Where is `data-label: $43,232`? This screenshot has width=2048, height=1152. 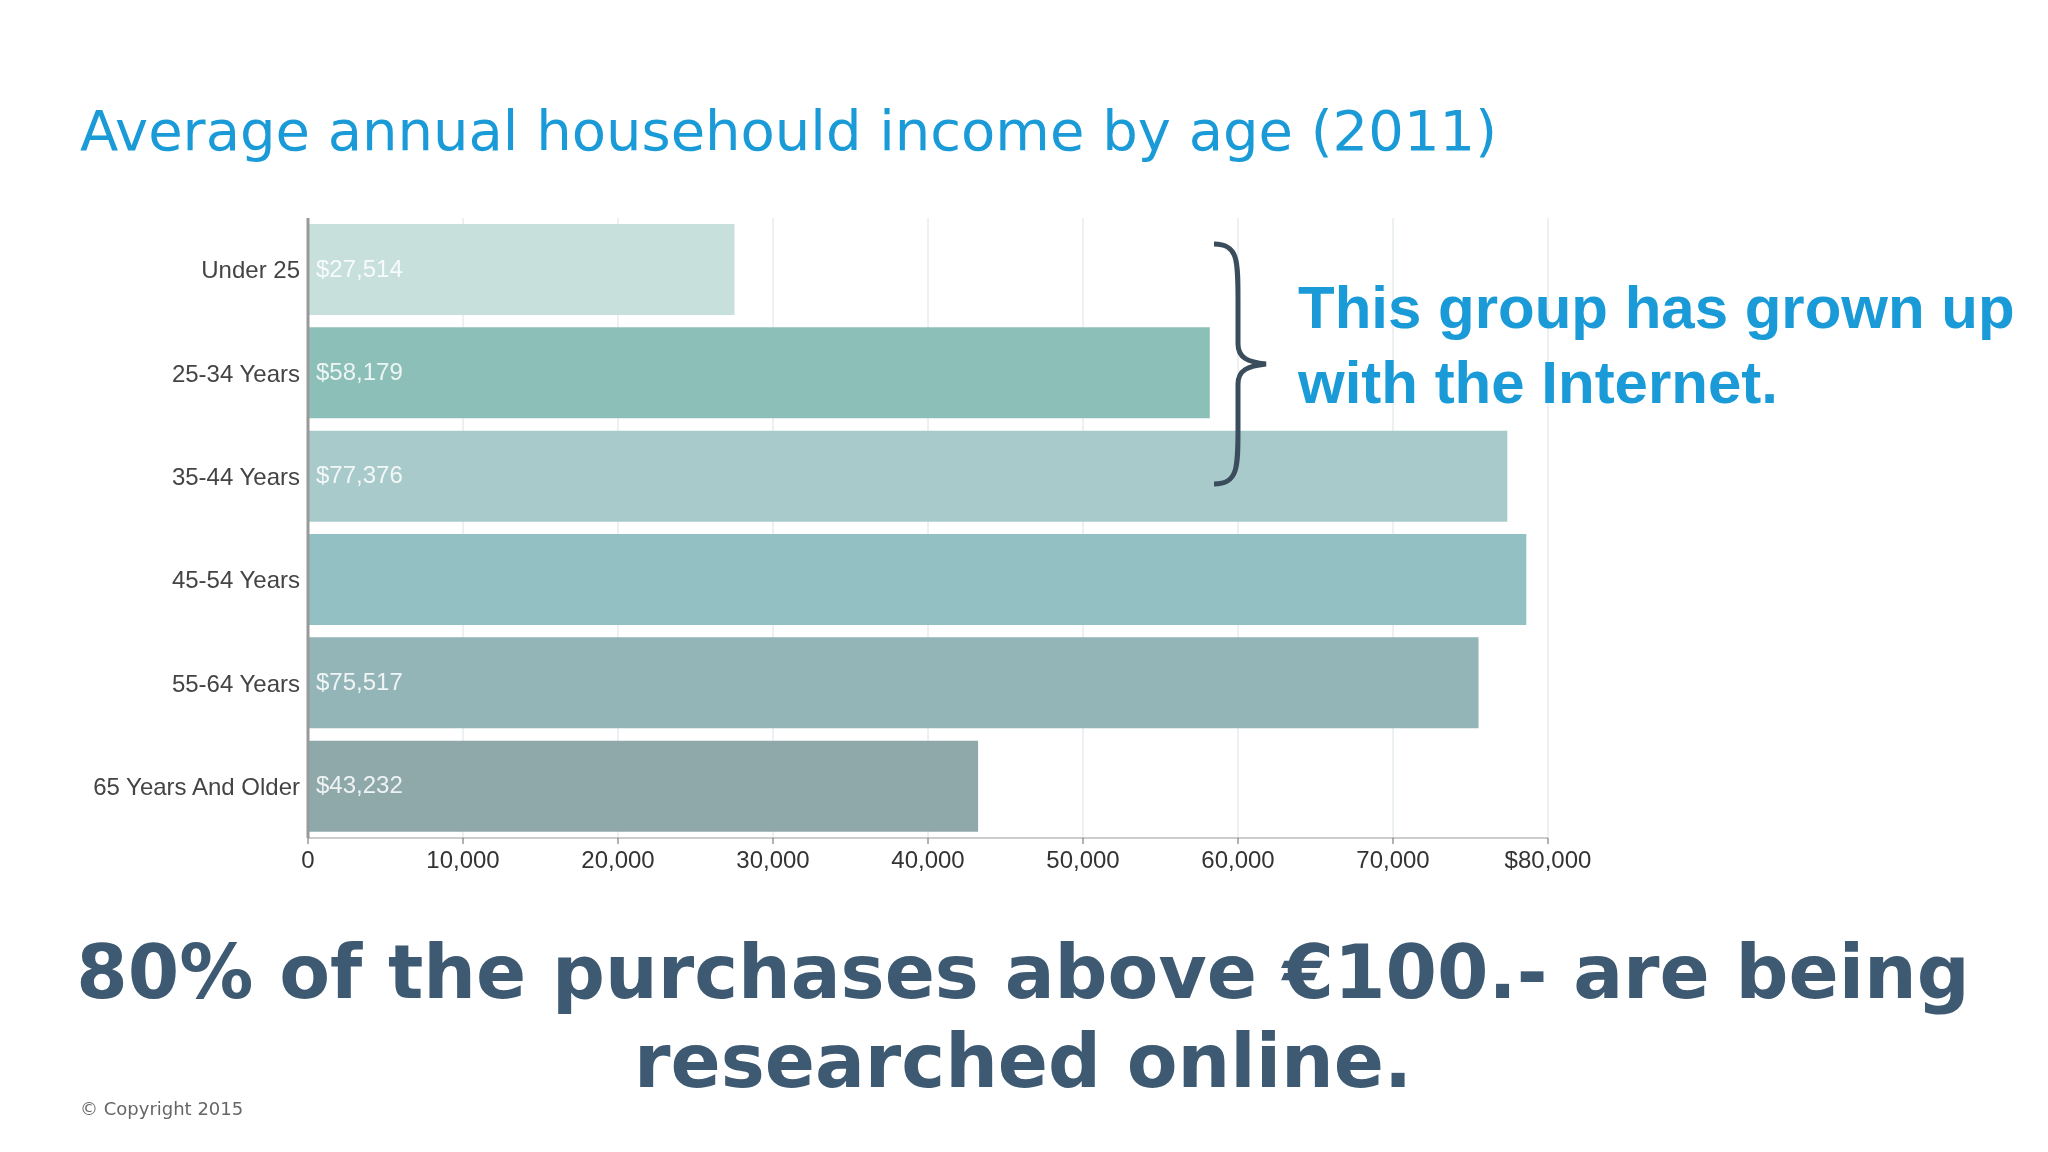
data-label: $43,232 is located at coordinates (359, 785).